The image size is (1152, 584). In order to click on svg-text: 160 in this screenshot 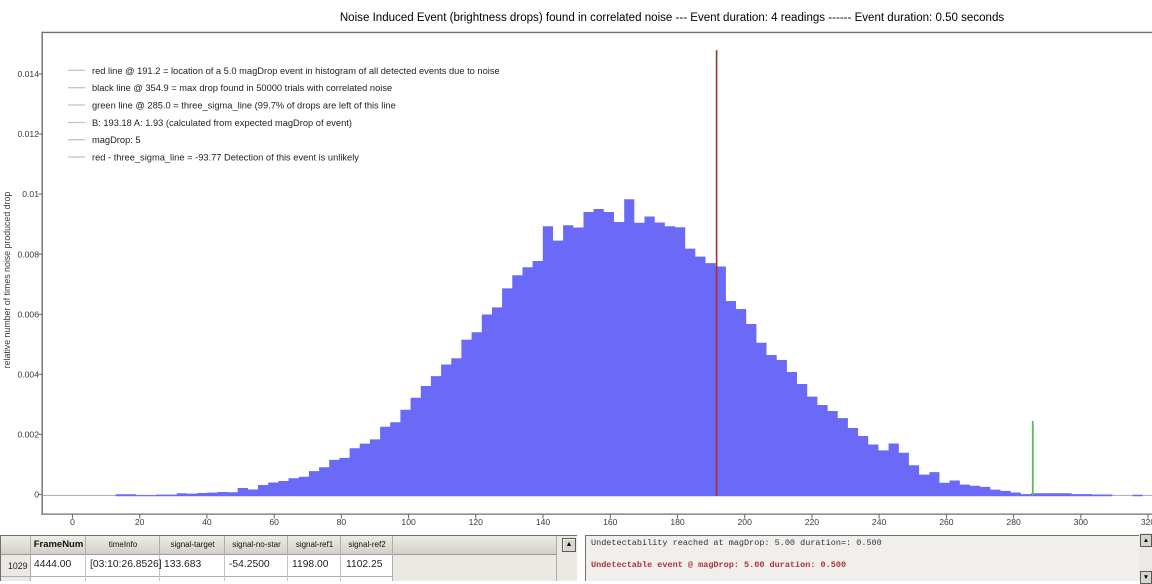, I will do `click(610, 522)`.